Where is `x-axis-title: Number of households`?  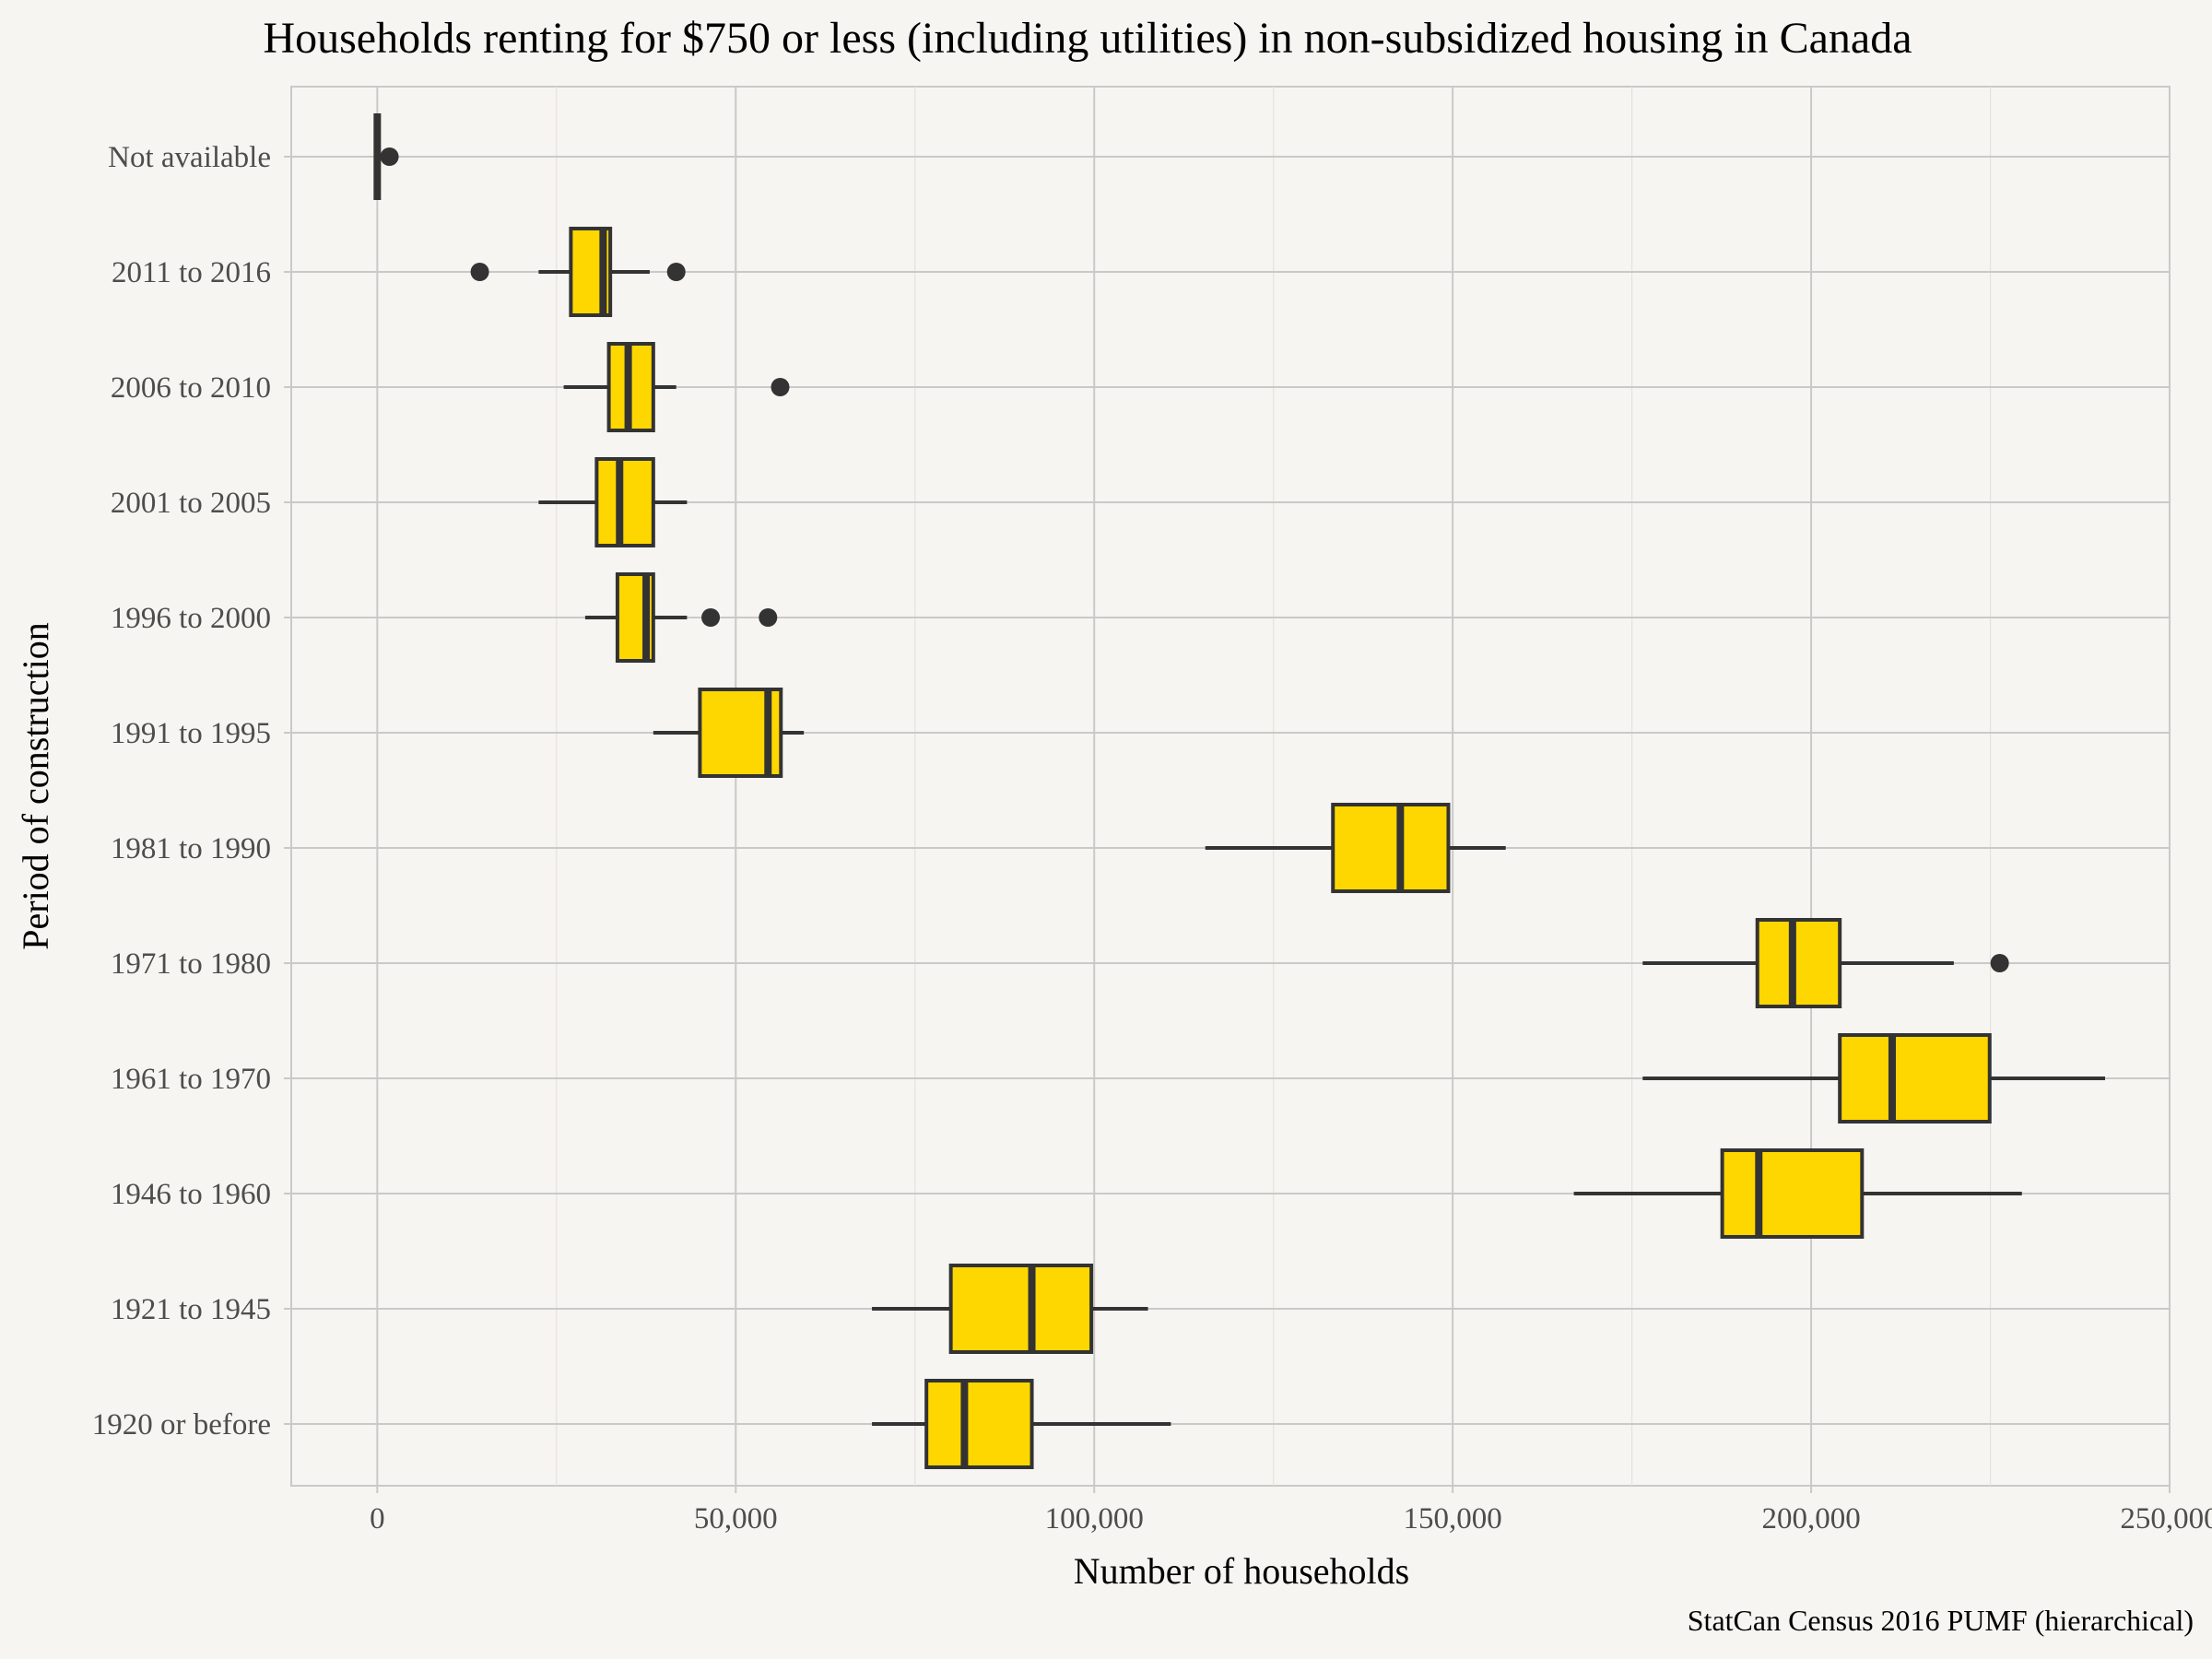 x-axis-title: Number of households is located at coordinates (1241, 1571).